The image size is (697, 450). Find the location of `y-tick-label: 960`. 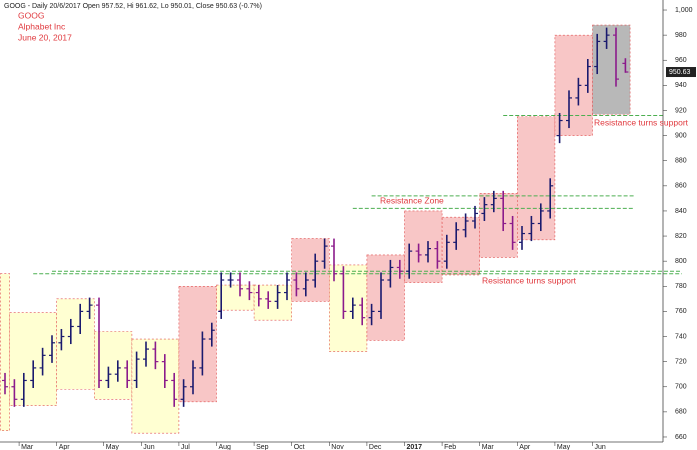

y-tick-label: 960 is located at coordinates (681, 60).